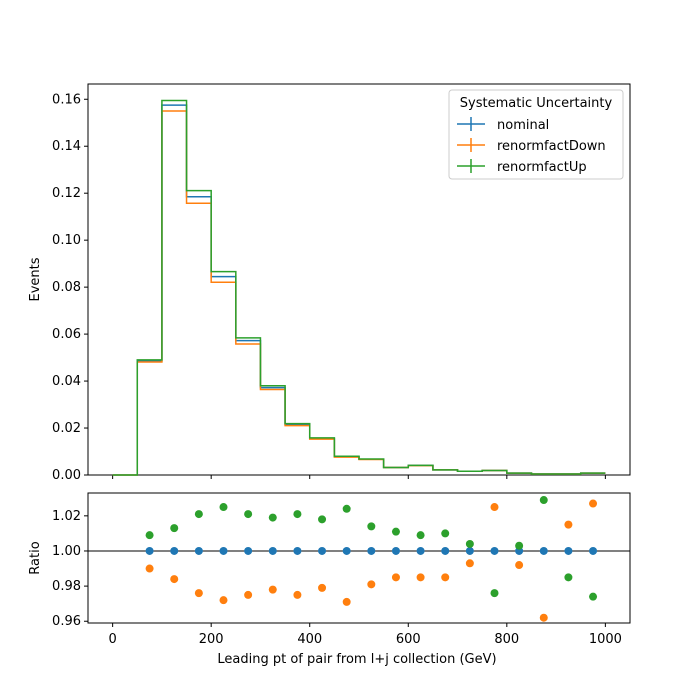 Image resolution: width=700 pixels, height=700 pixels. Describe the element at coordinates (66, 193) in the screenshot. I see `top-ytick-label: 0.12` at that location.